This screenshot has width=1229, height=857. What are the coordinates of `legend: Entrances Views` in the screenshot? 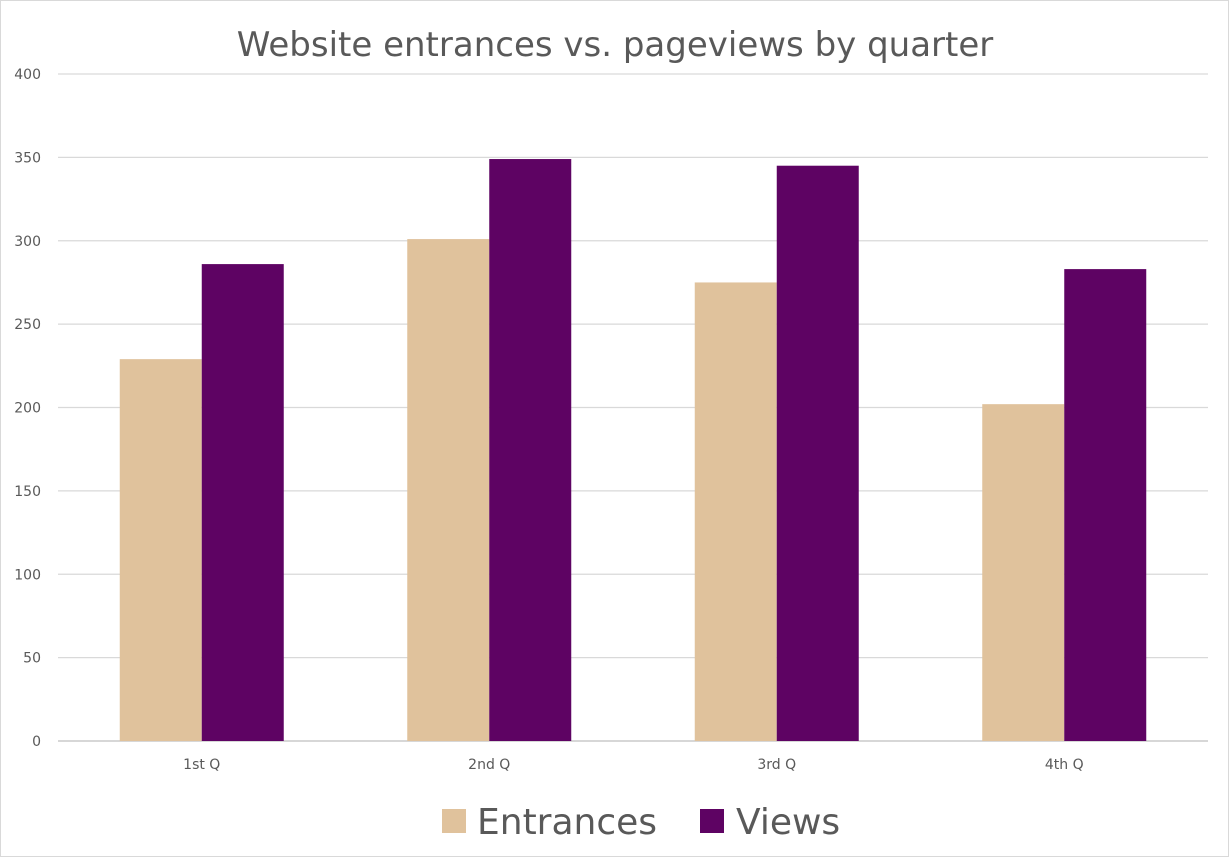 It's located at (641, 822).